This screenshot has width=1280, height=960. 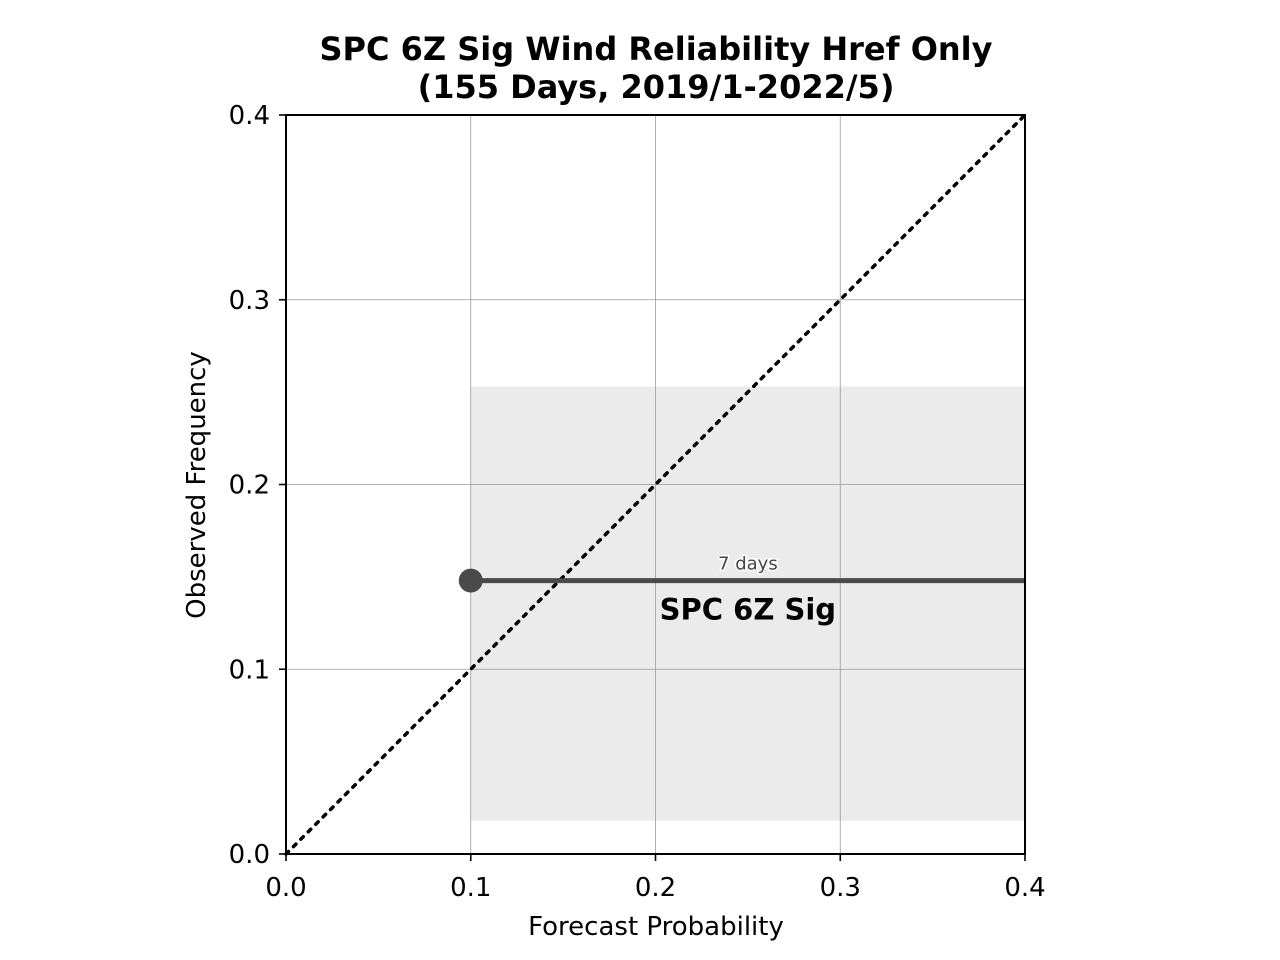 What do you see at coordinates (470, 580) in the screenshot?
I see `series-point` at bounding box center [470, 580].